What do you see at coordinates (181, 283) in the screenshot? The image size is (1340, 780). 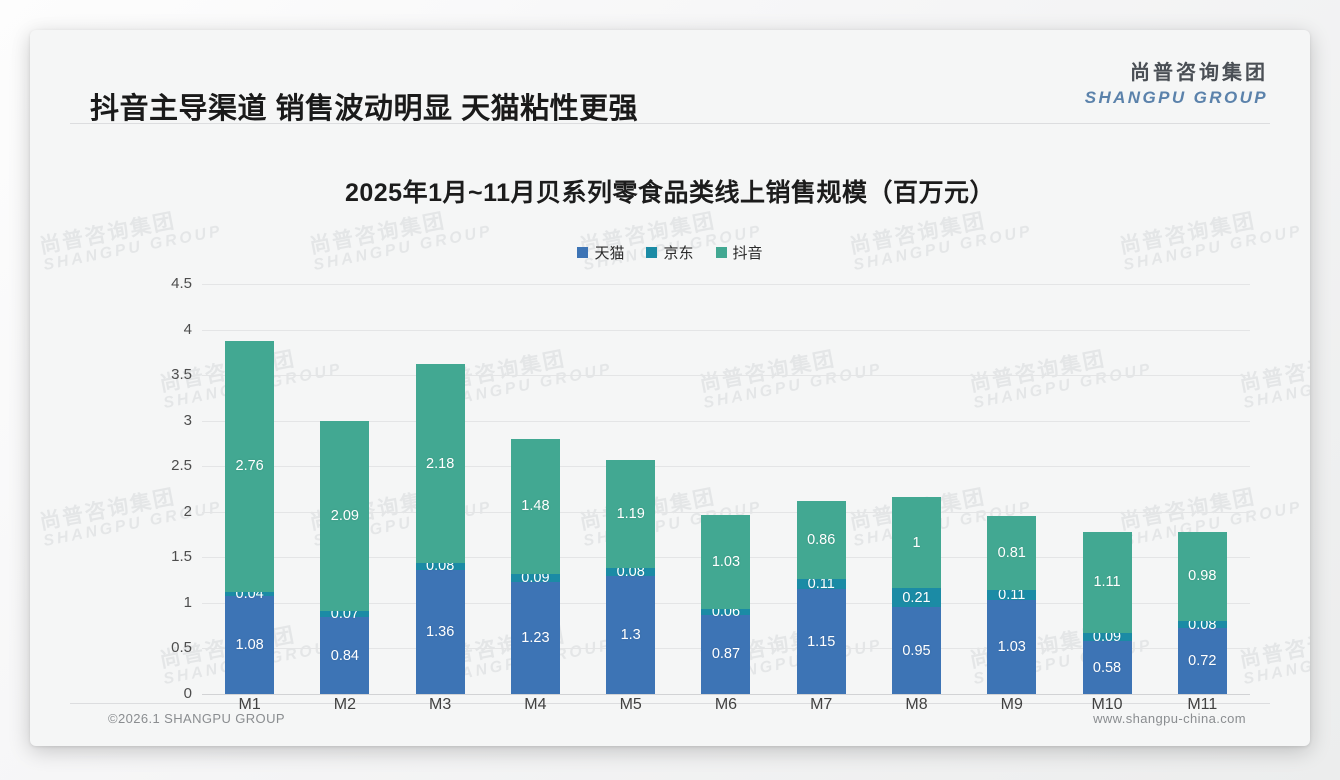 I see `y-axis-tick-label: 4.5` at bounding box center [181, 283].